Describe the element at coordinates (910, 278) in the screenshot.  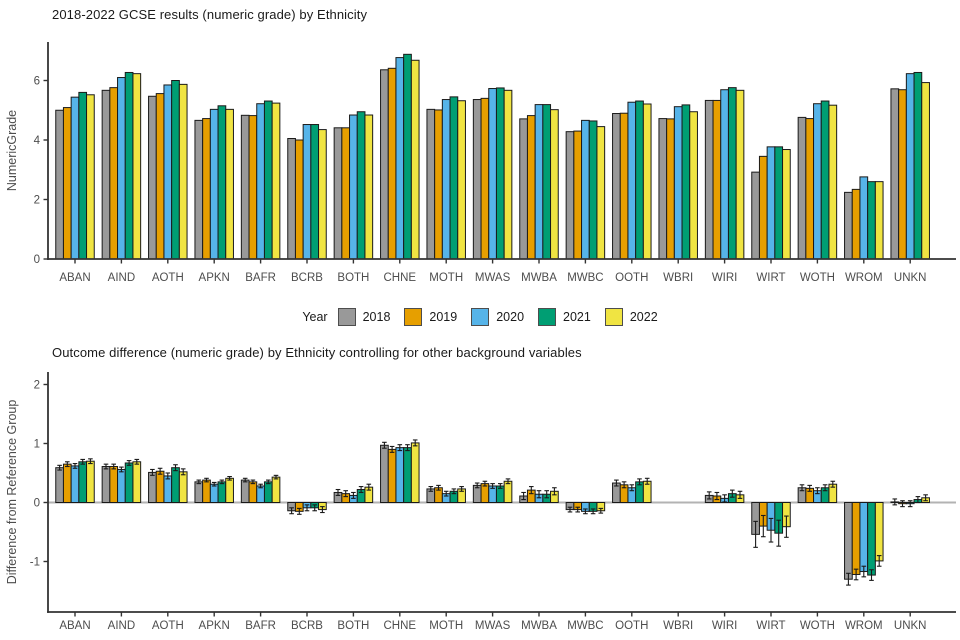
I see `x-category-label-UNKN: UNKN` at that location.